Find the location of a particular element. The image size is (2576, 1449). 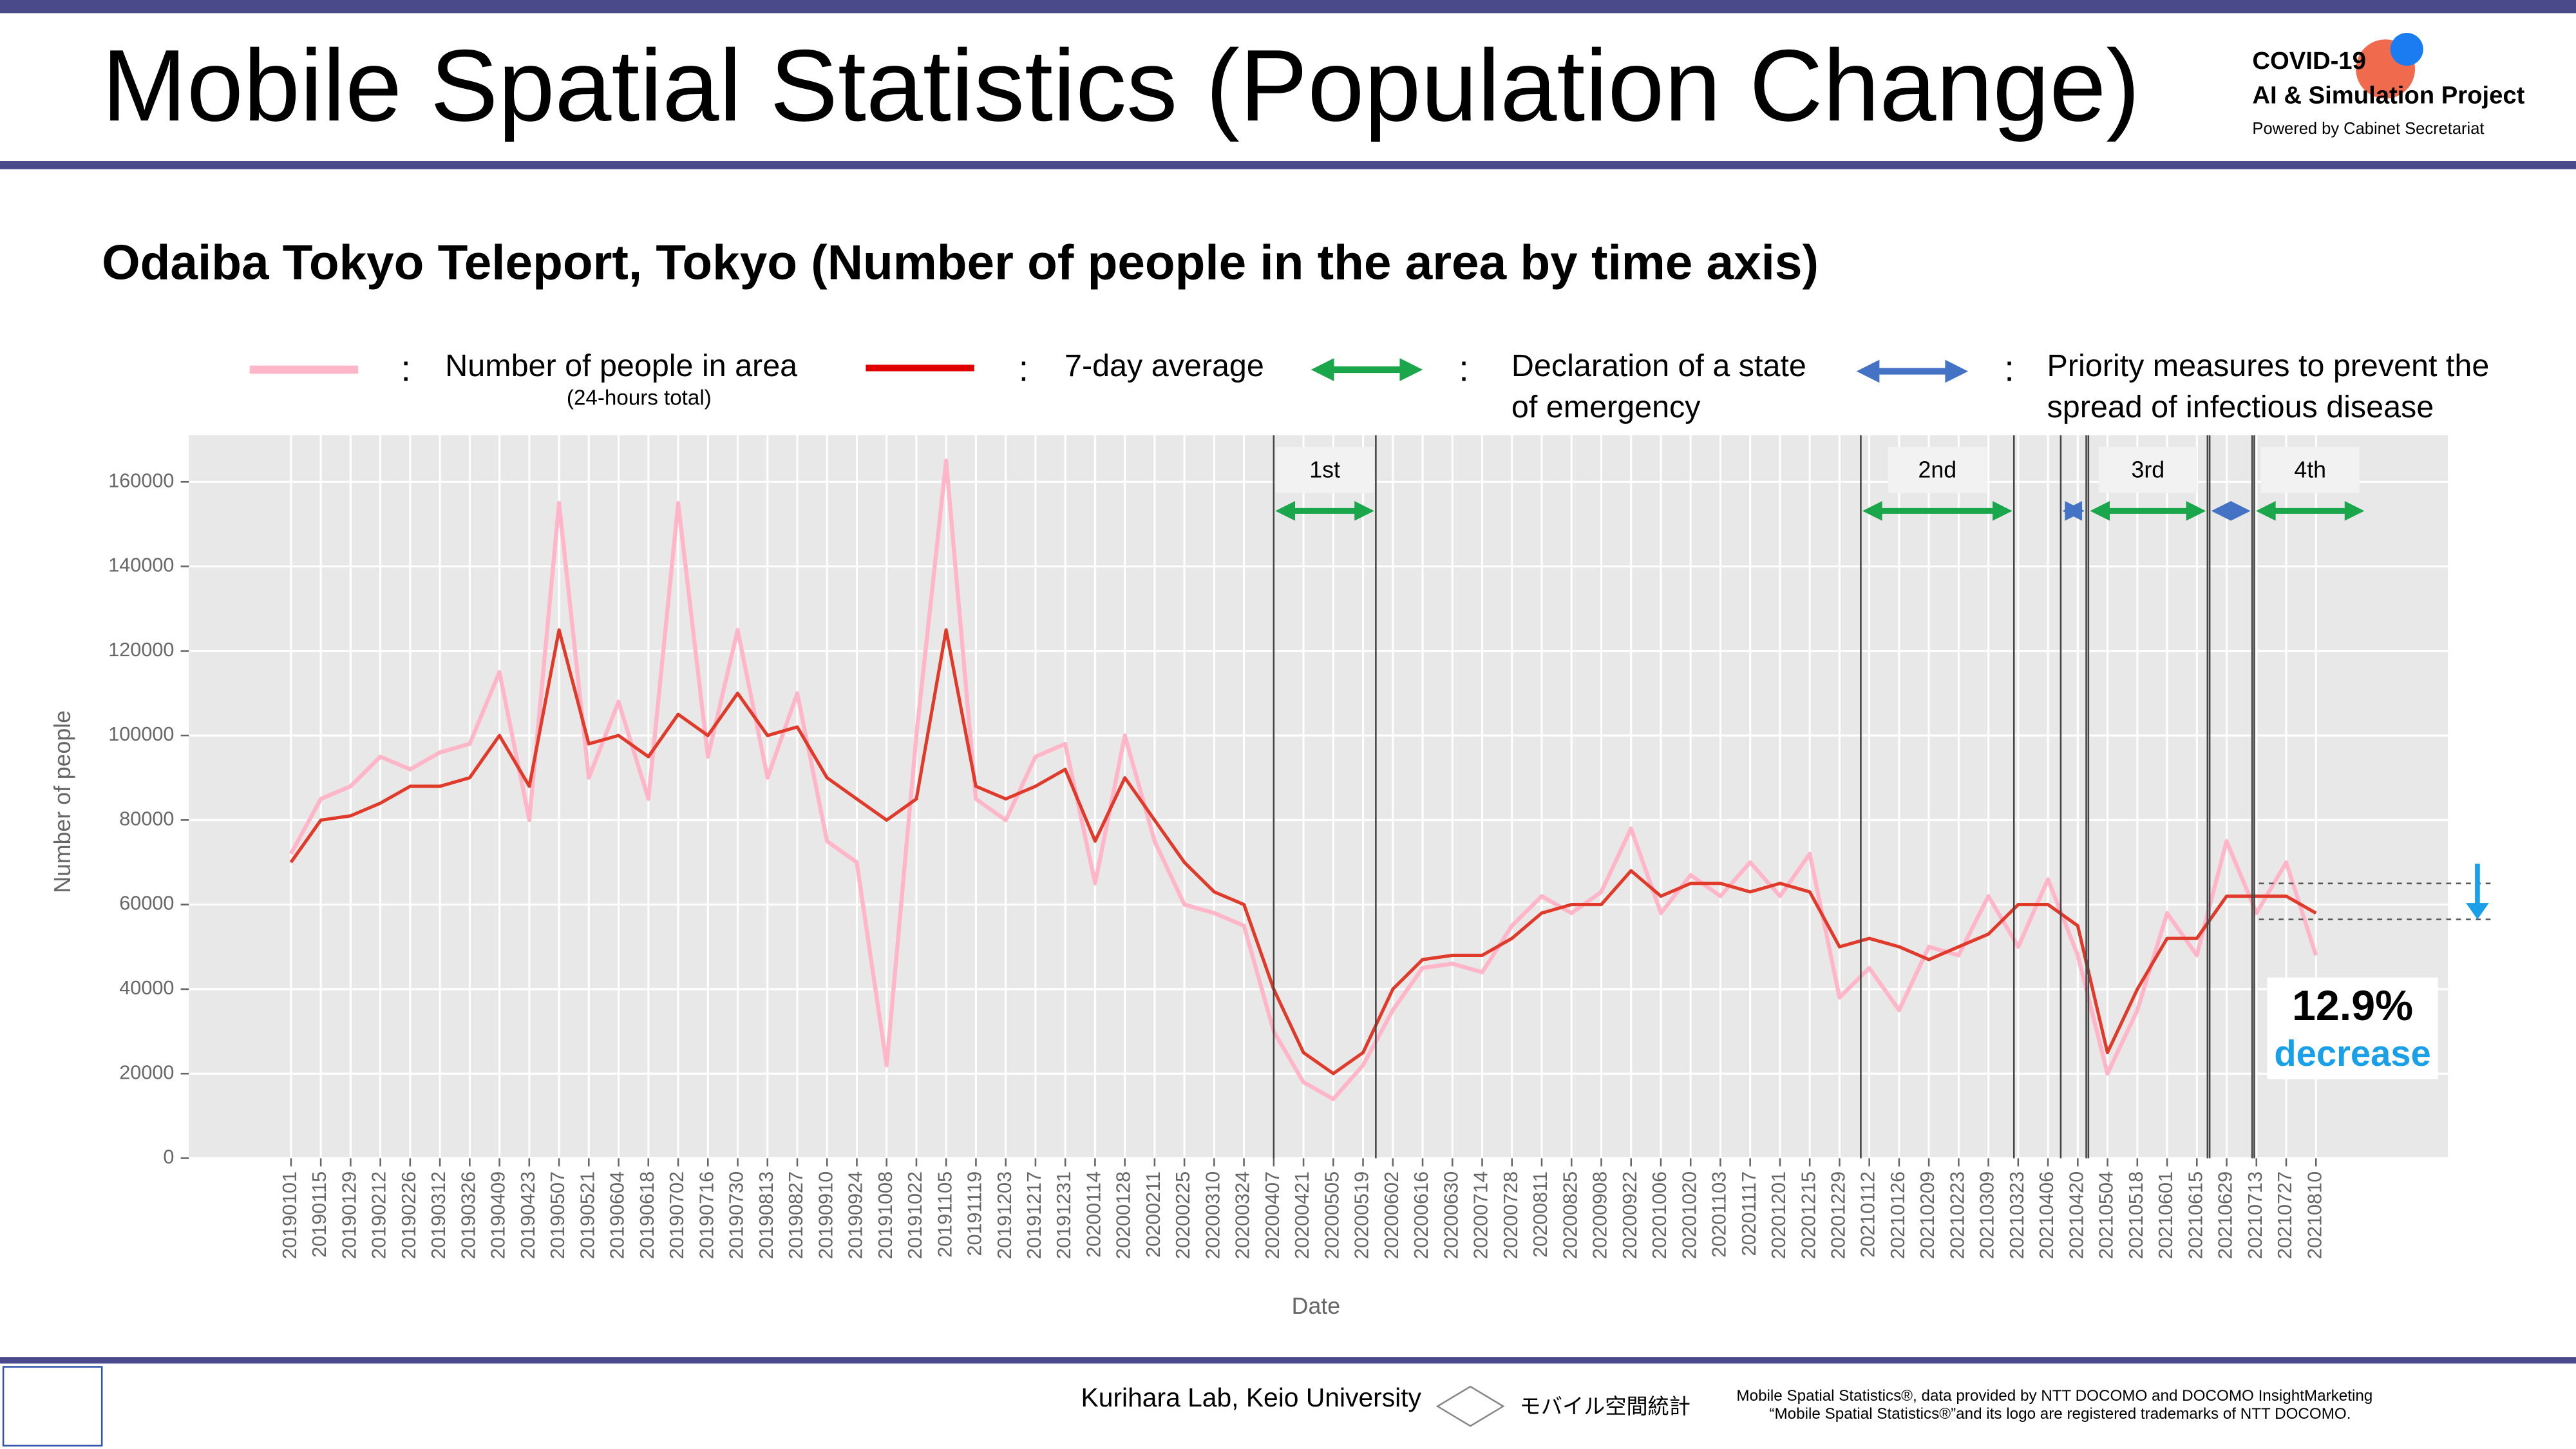

x-tick-label: 20190409 is located at coordinates (498, 1215).